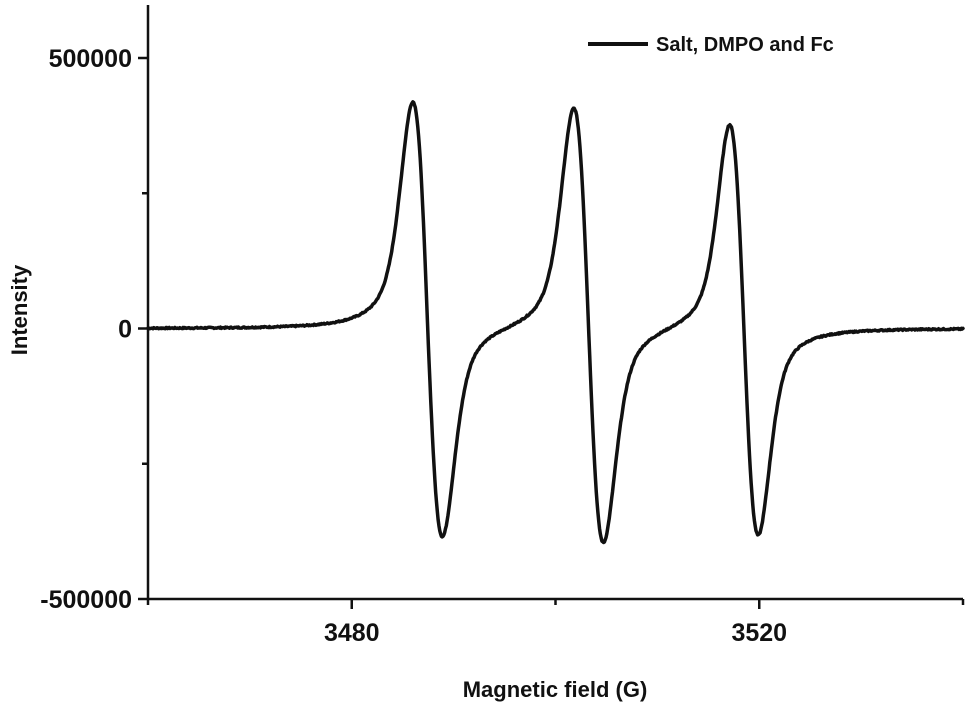  Describe the element at coordinates (86, 329) in the screenshot. I see `y-tick-labels: -500000 0 500000` at that location.